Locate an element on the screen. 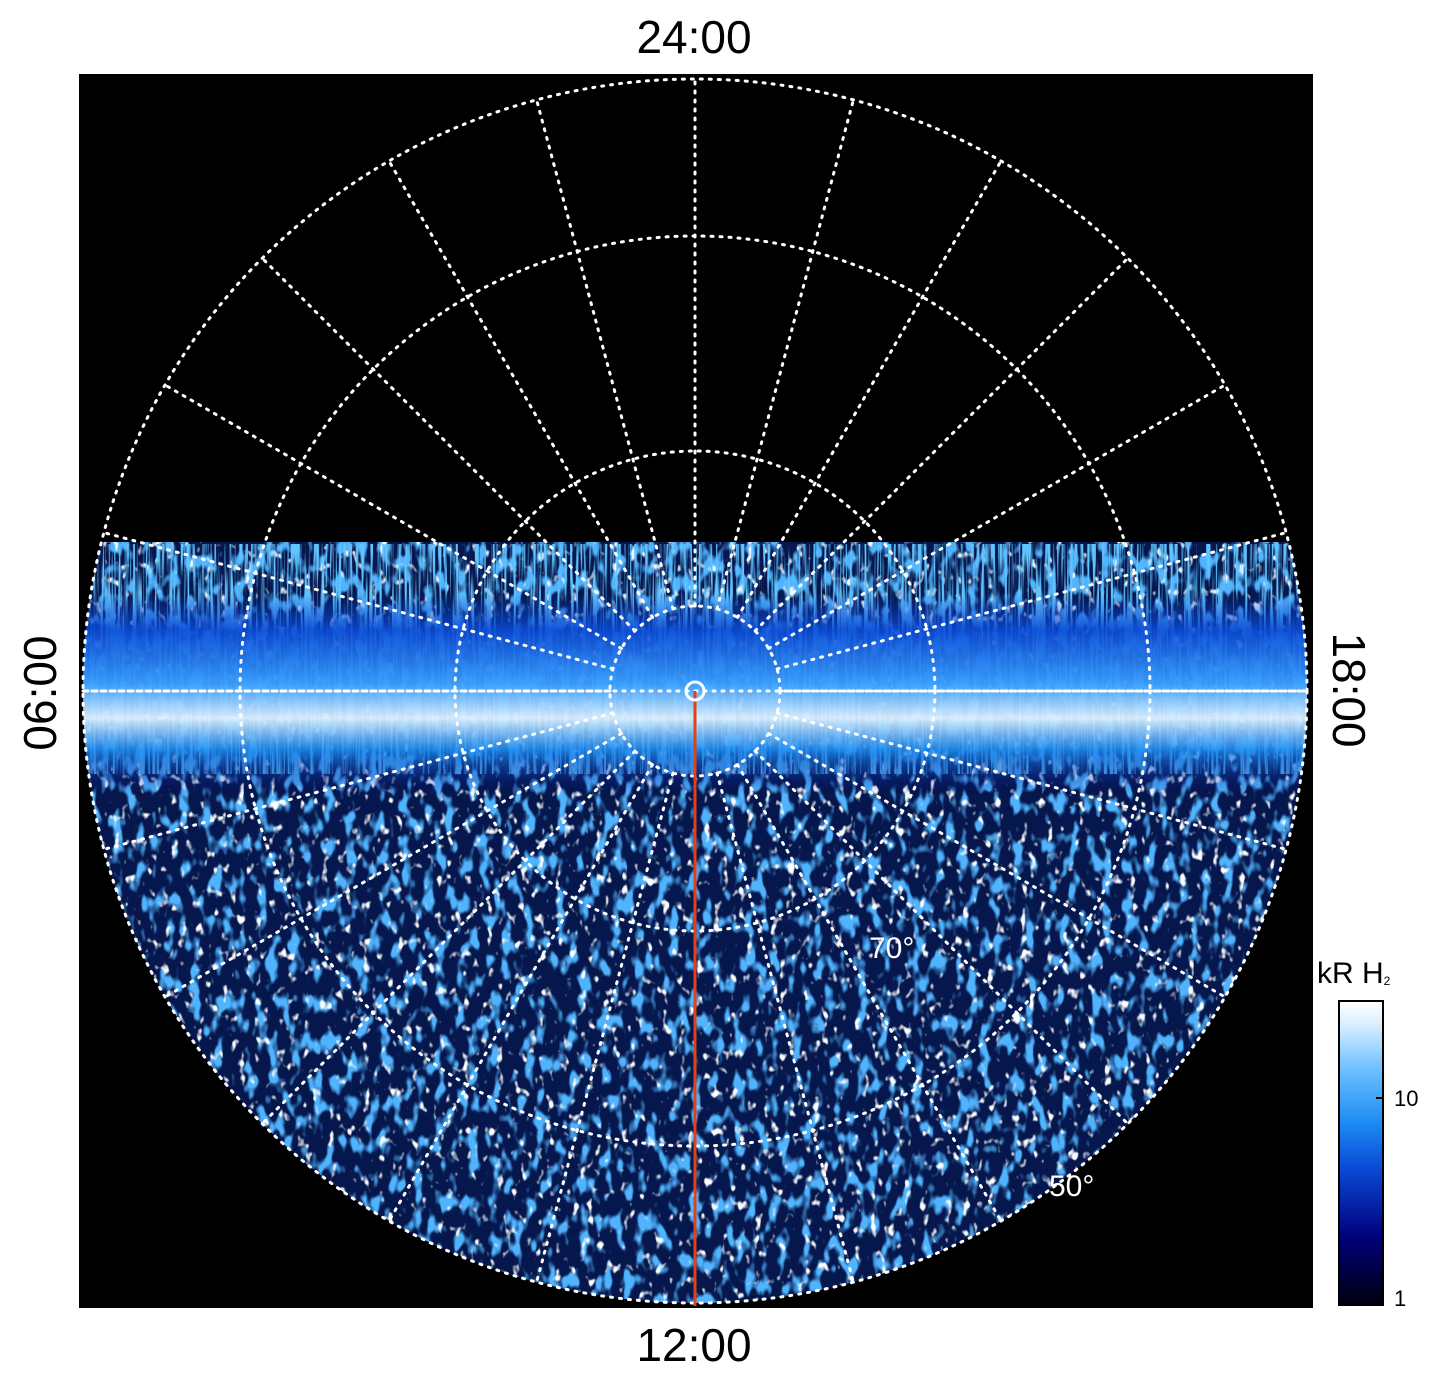 The height and width of the screenshot is (1384, 1447). pole-marker is located at coordinates (695, 691).